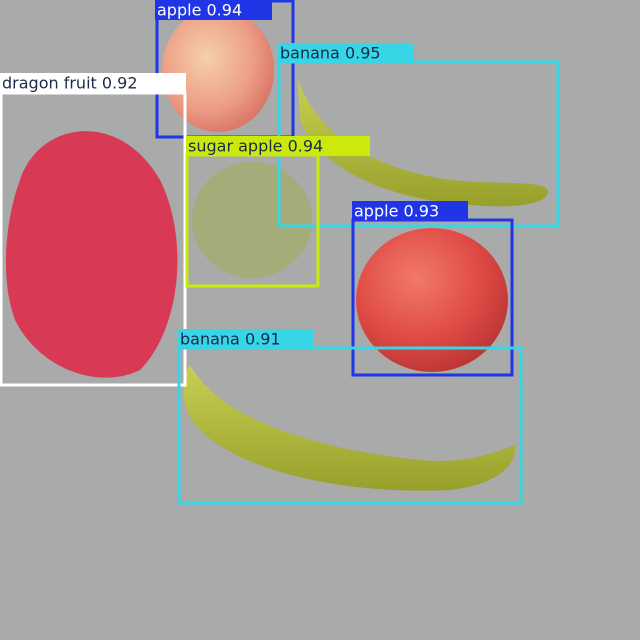 The height and width of the screenshot is (644, 640). I want to click on detection-label: apple 0.93, so click(396, 211).